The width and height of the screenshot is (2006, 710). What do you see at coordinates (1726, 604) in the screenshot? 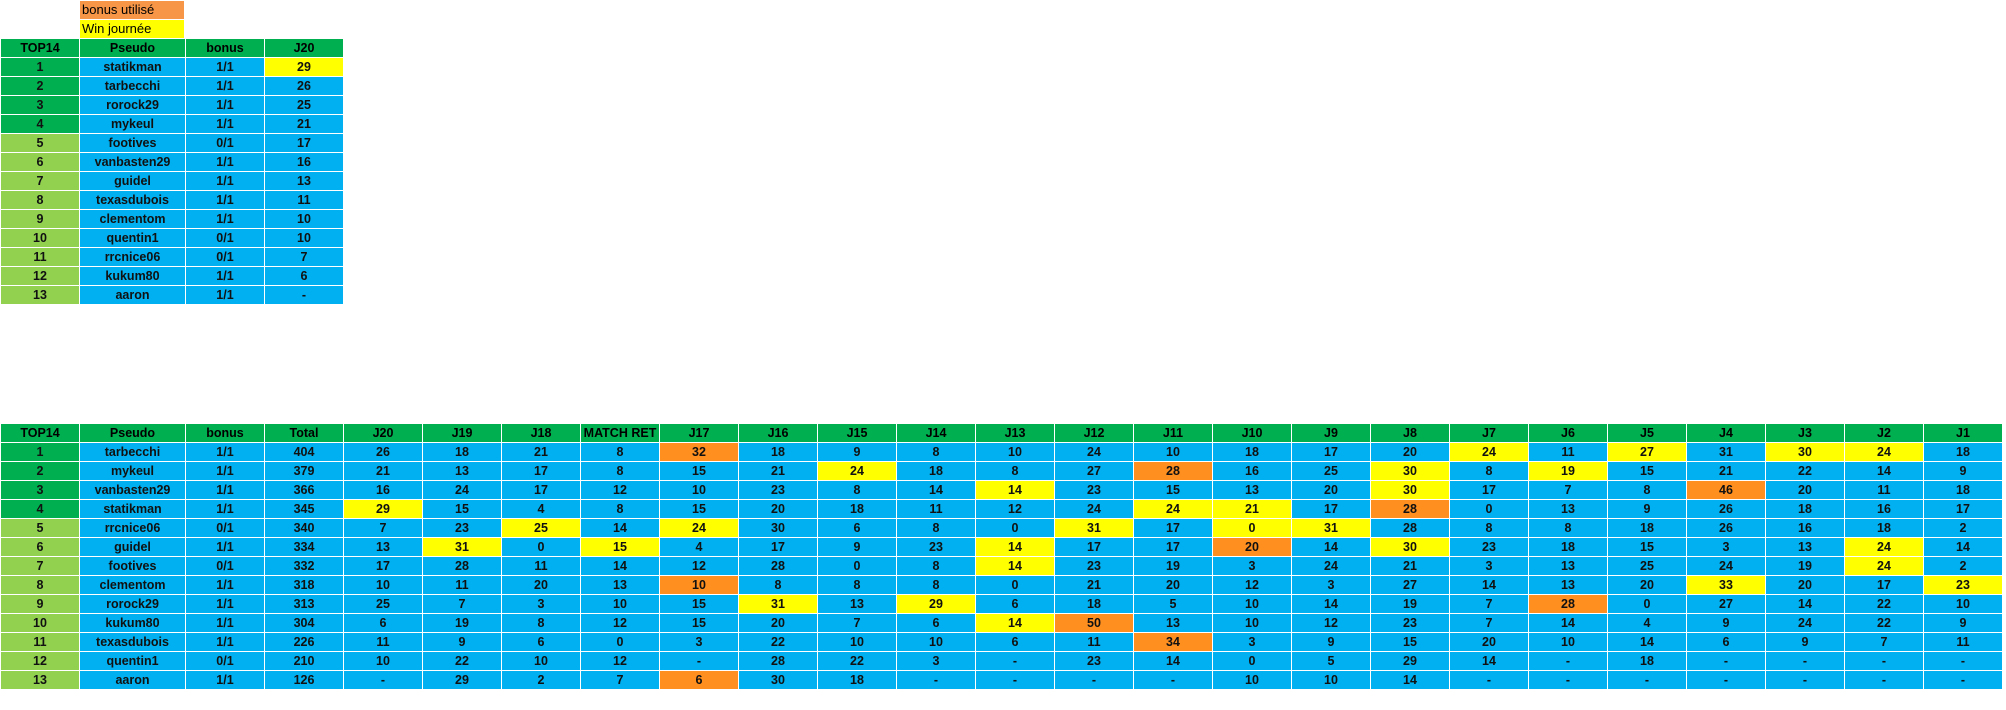
I see `score-cell: 27` at bounding box center [1726, 604].